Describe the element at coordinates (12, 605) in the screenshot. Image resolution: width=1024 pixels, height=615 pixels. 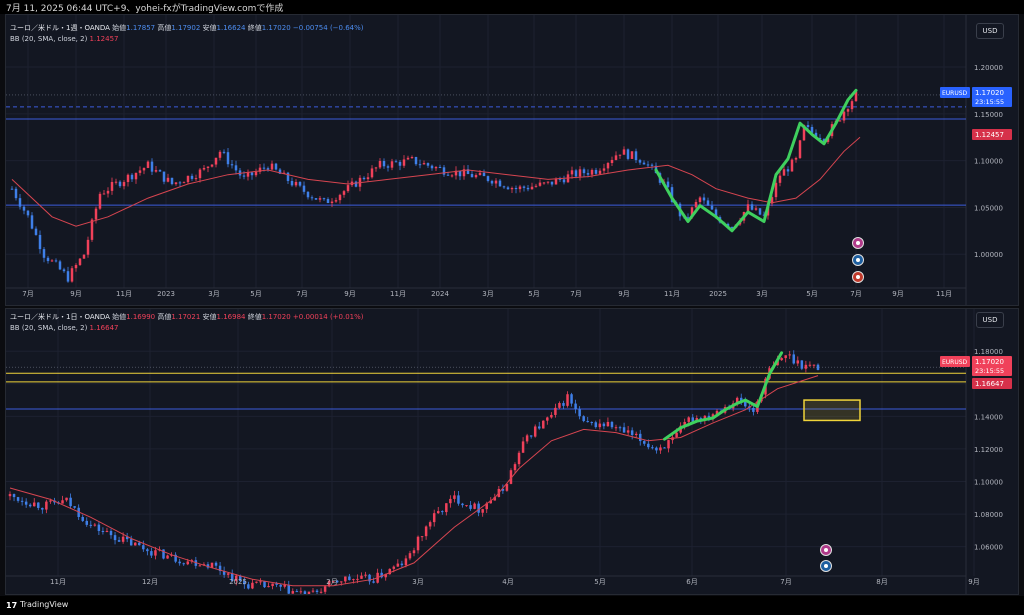
I see `tradingview-logo-icon: 17` at that location.